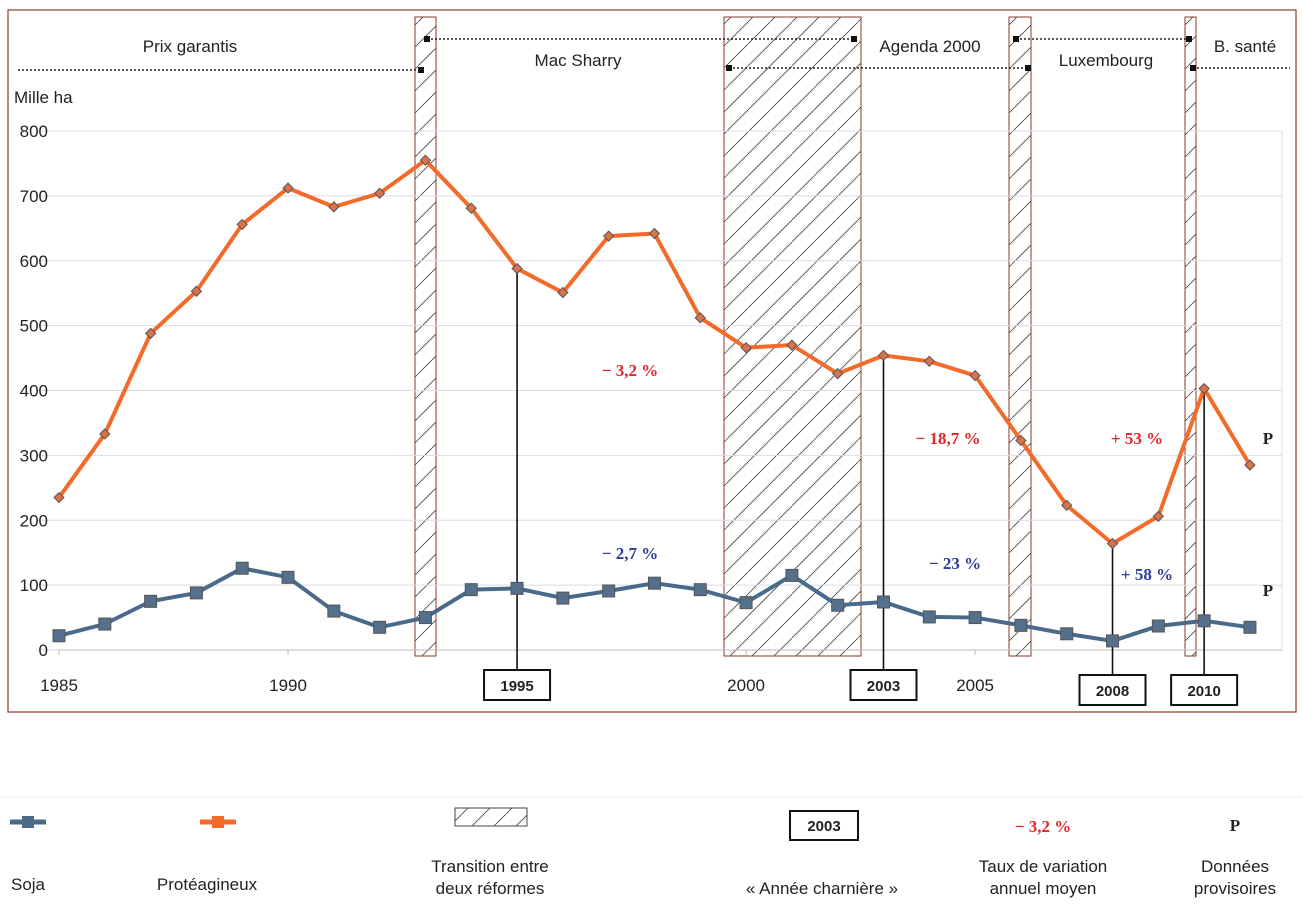 The width and height of the screenshot is (1303, 907). What do you see at coordinates (1137, 438) in the screenshot?
I see `annotation: + 53 %` at bounding box center [1137, 438].